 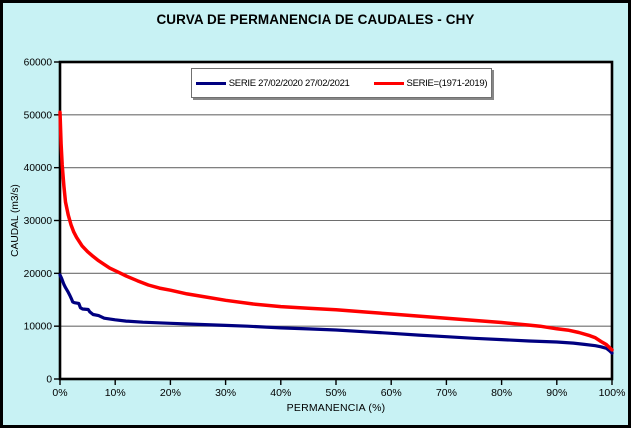 What do you see at coordinates (38, 221) in the screenshot?
I see `y-tick-label: 30000` at bounding box center [38, 221].